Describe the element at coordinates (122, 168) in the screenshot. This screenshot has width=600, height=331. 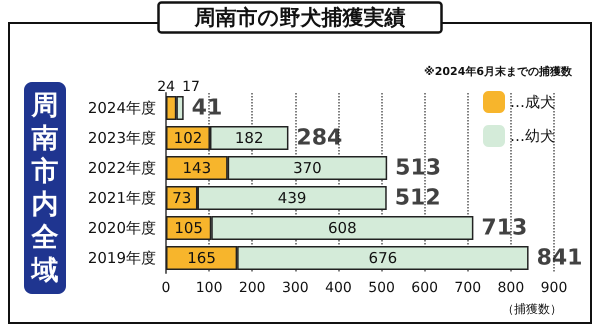
I see `y-tick-label: 2022年度` at that location.